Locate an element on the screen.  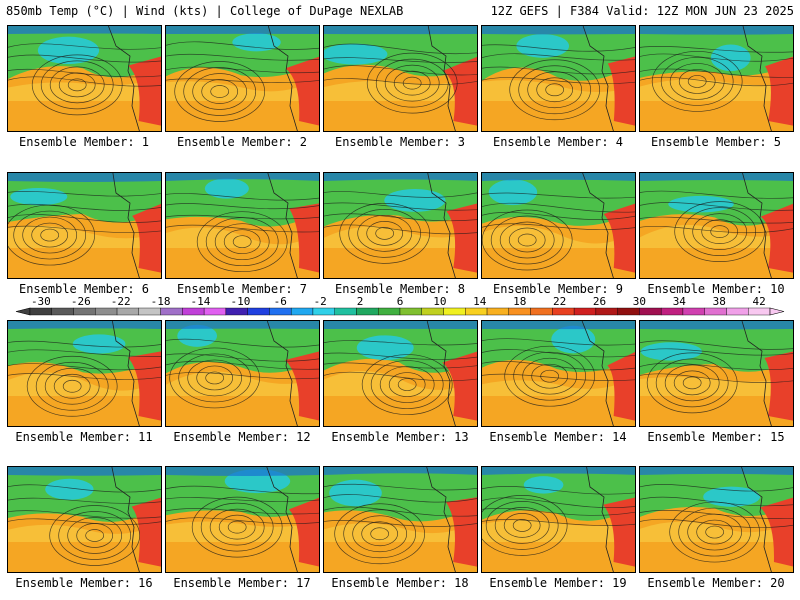
ensemble-member-label: Ensemble Member: 8 is located at coordinates (400, 289).